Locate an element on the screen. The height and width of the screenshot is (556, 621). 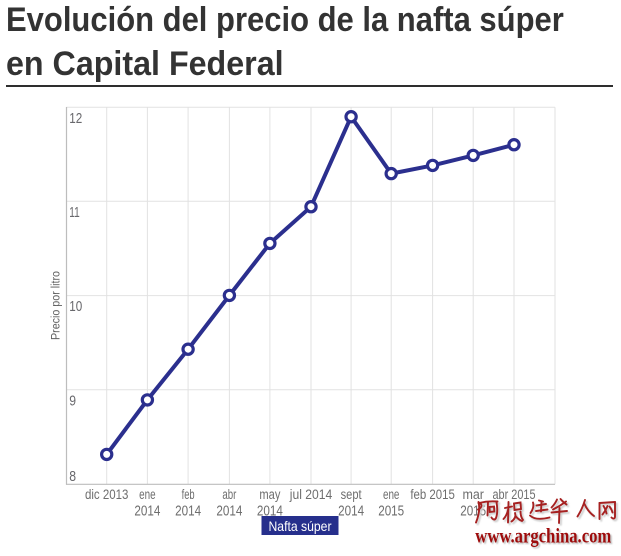
svg-text: 12 is located at coordinates (75, 118).